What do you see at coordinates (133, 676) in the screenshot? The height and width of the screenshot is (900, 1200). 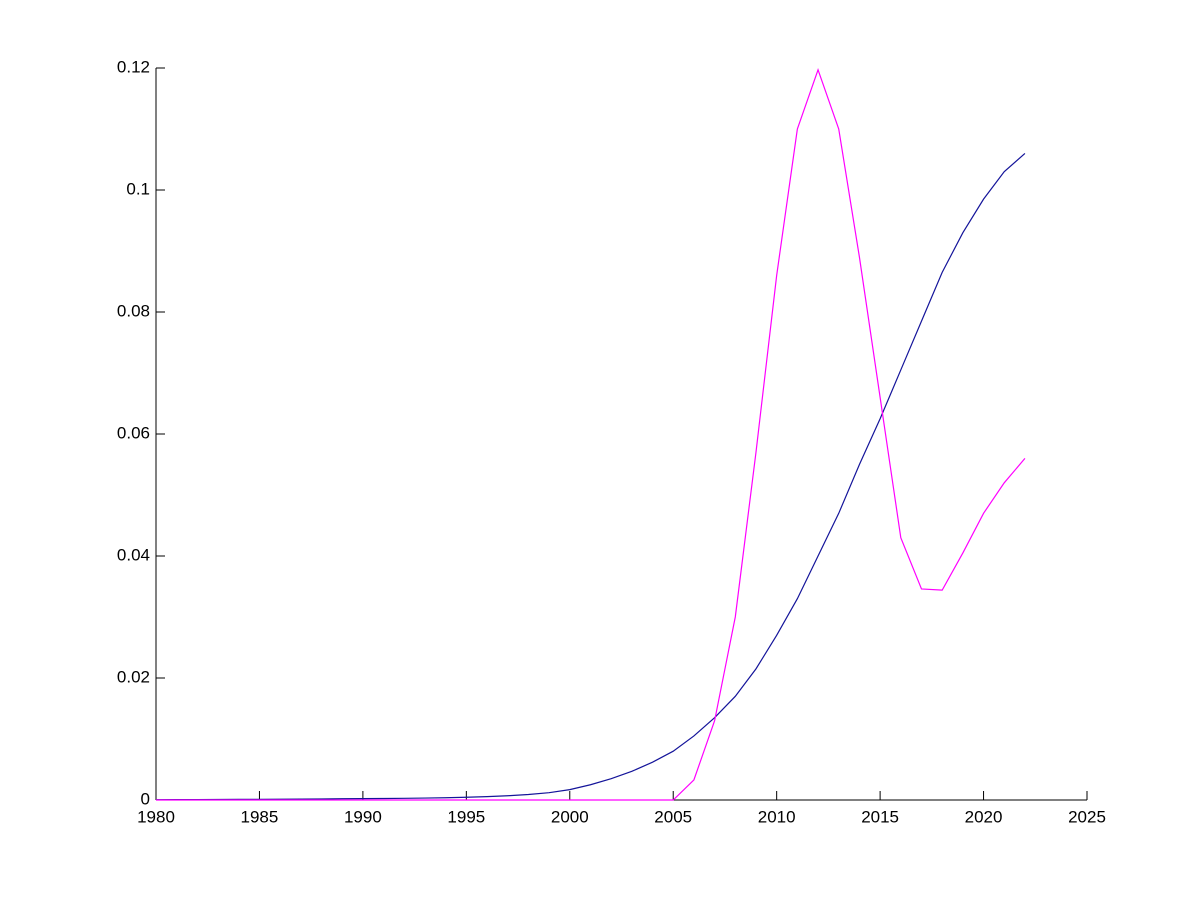 I see `y-tick-label: 0.02` at bounding box center [133, 676].